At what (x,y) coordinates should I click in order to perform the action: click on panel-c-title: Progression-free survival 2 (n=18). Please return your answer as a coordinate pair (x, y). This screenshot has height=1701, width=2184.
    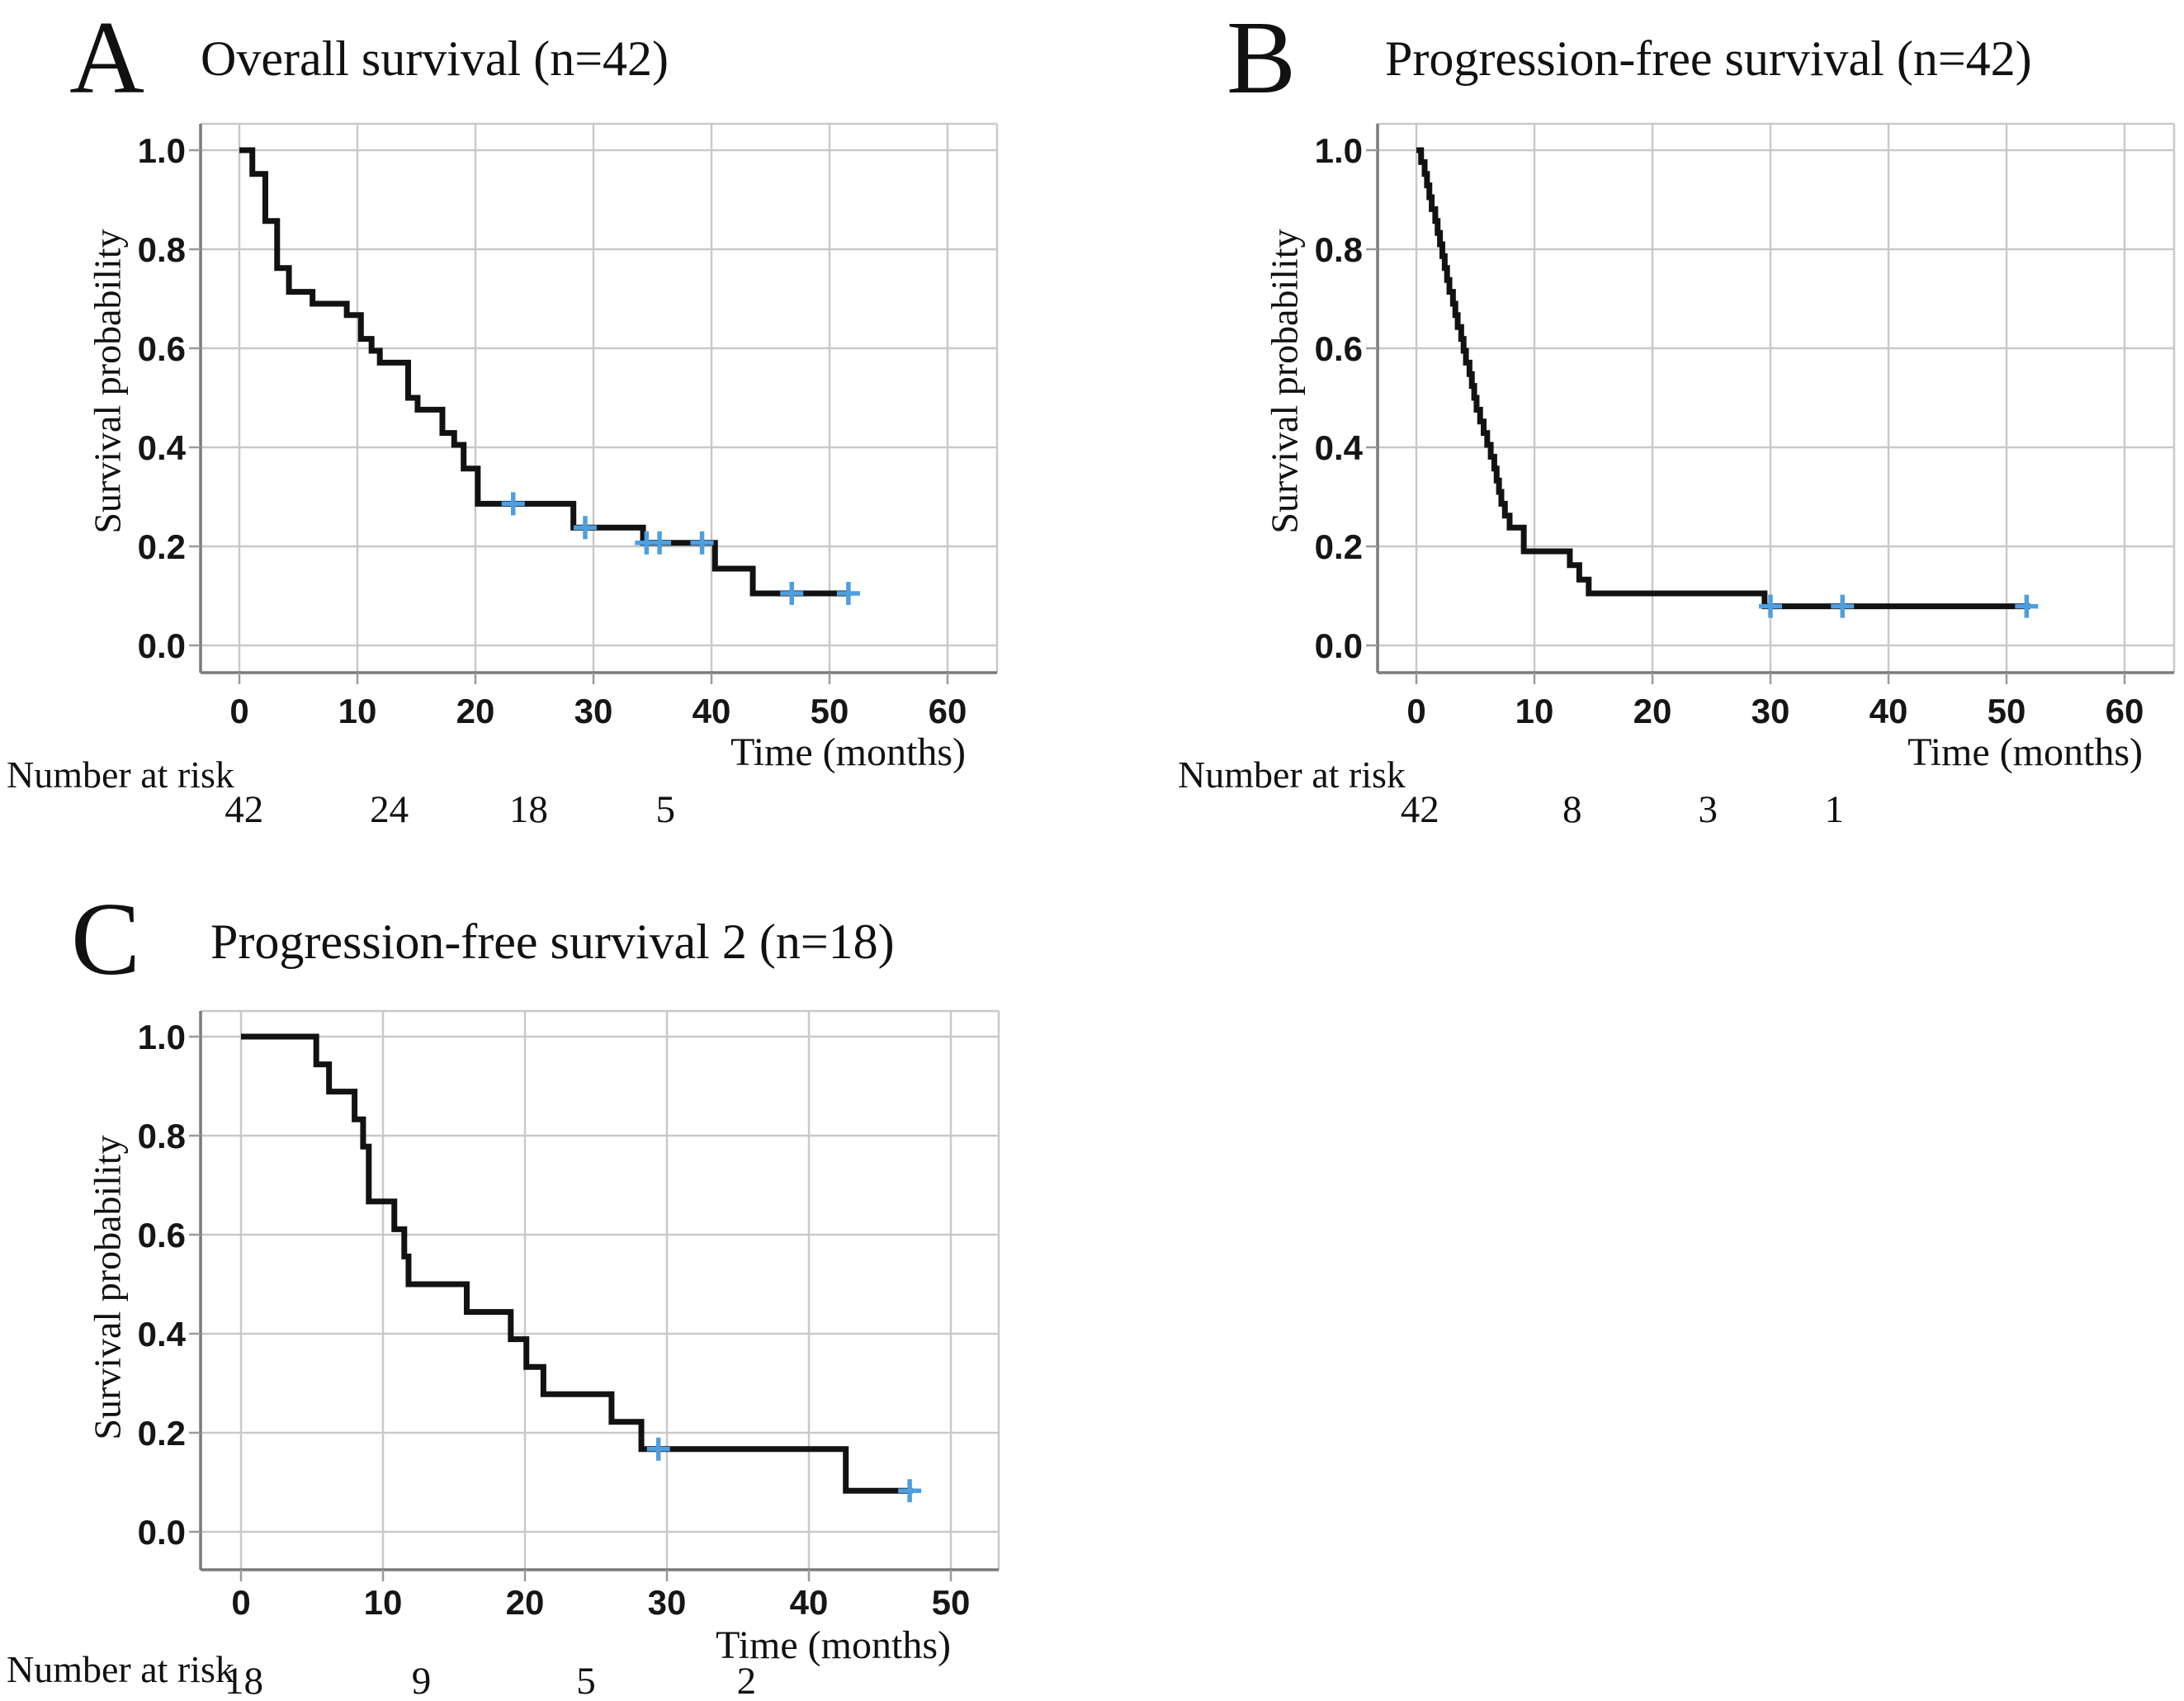
    Looking at the image, I should click on (552, 942).